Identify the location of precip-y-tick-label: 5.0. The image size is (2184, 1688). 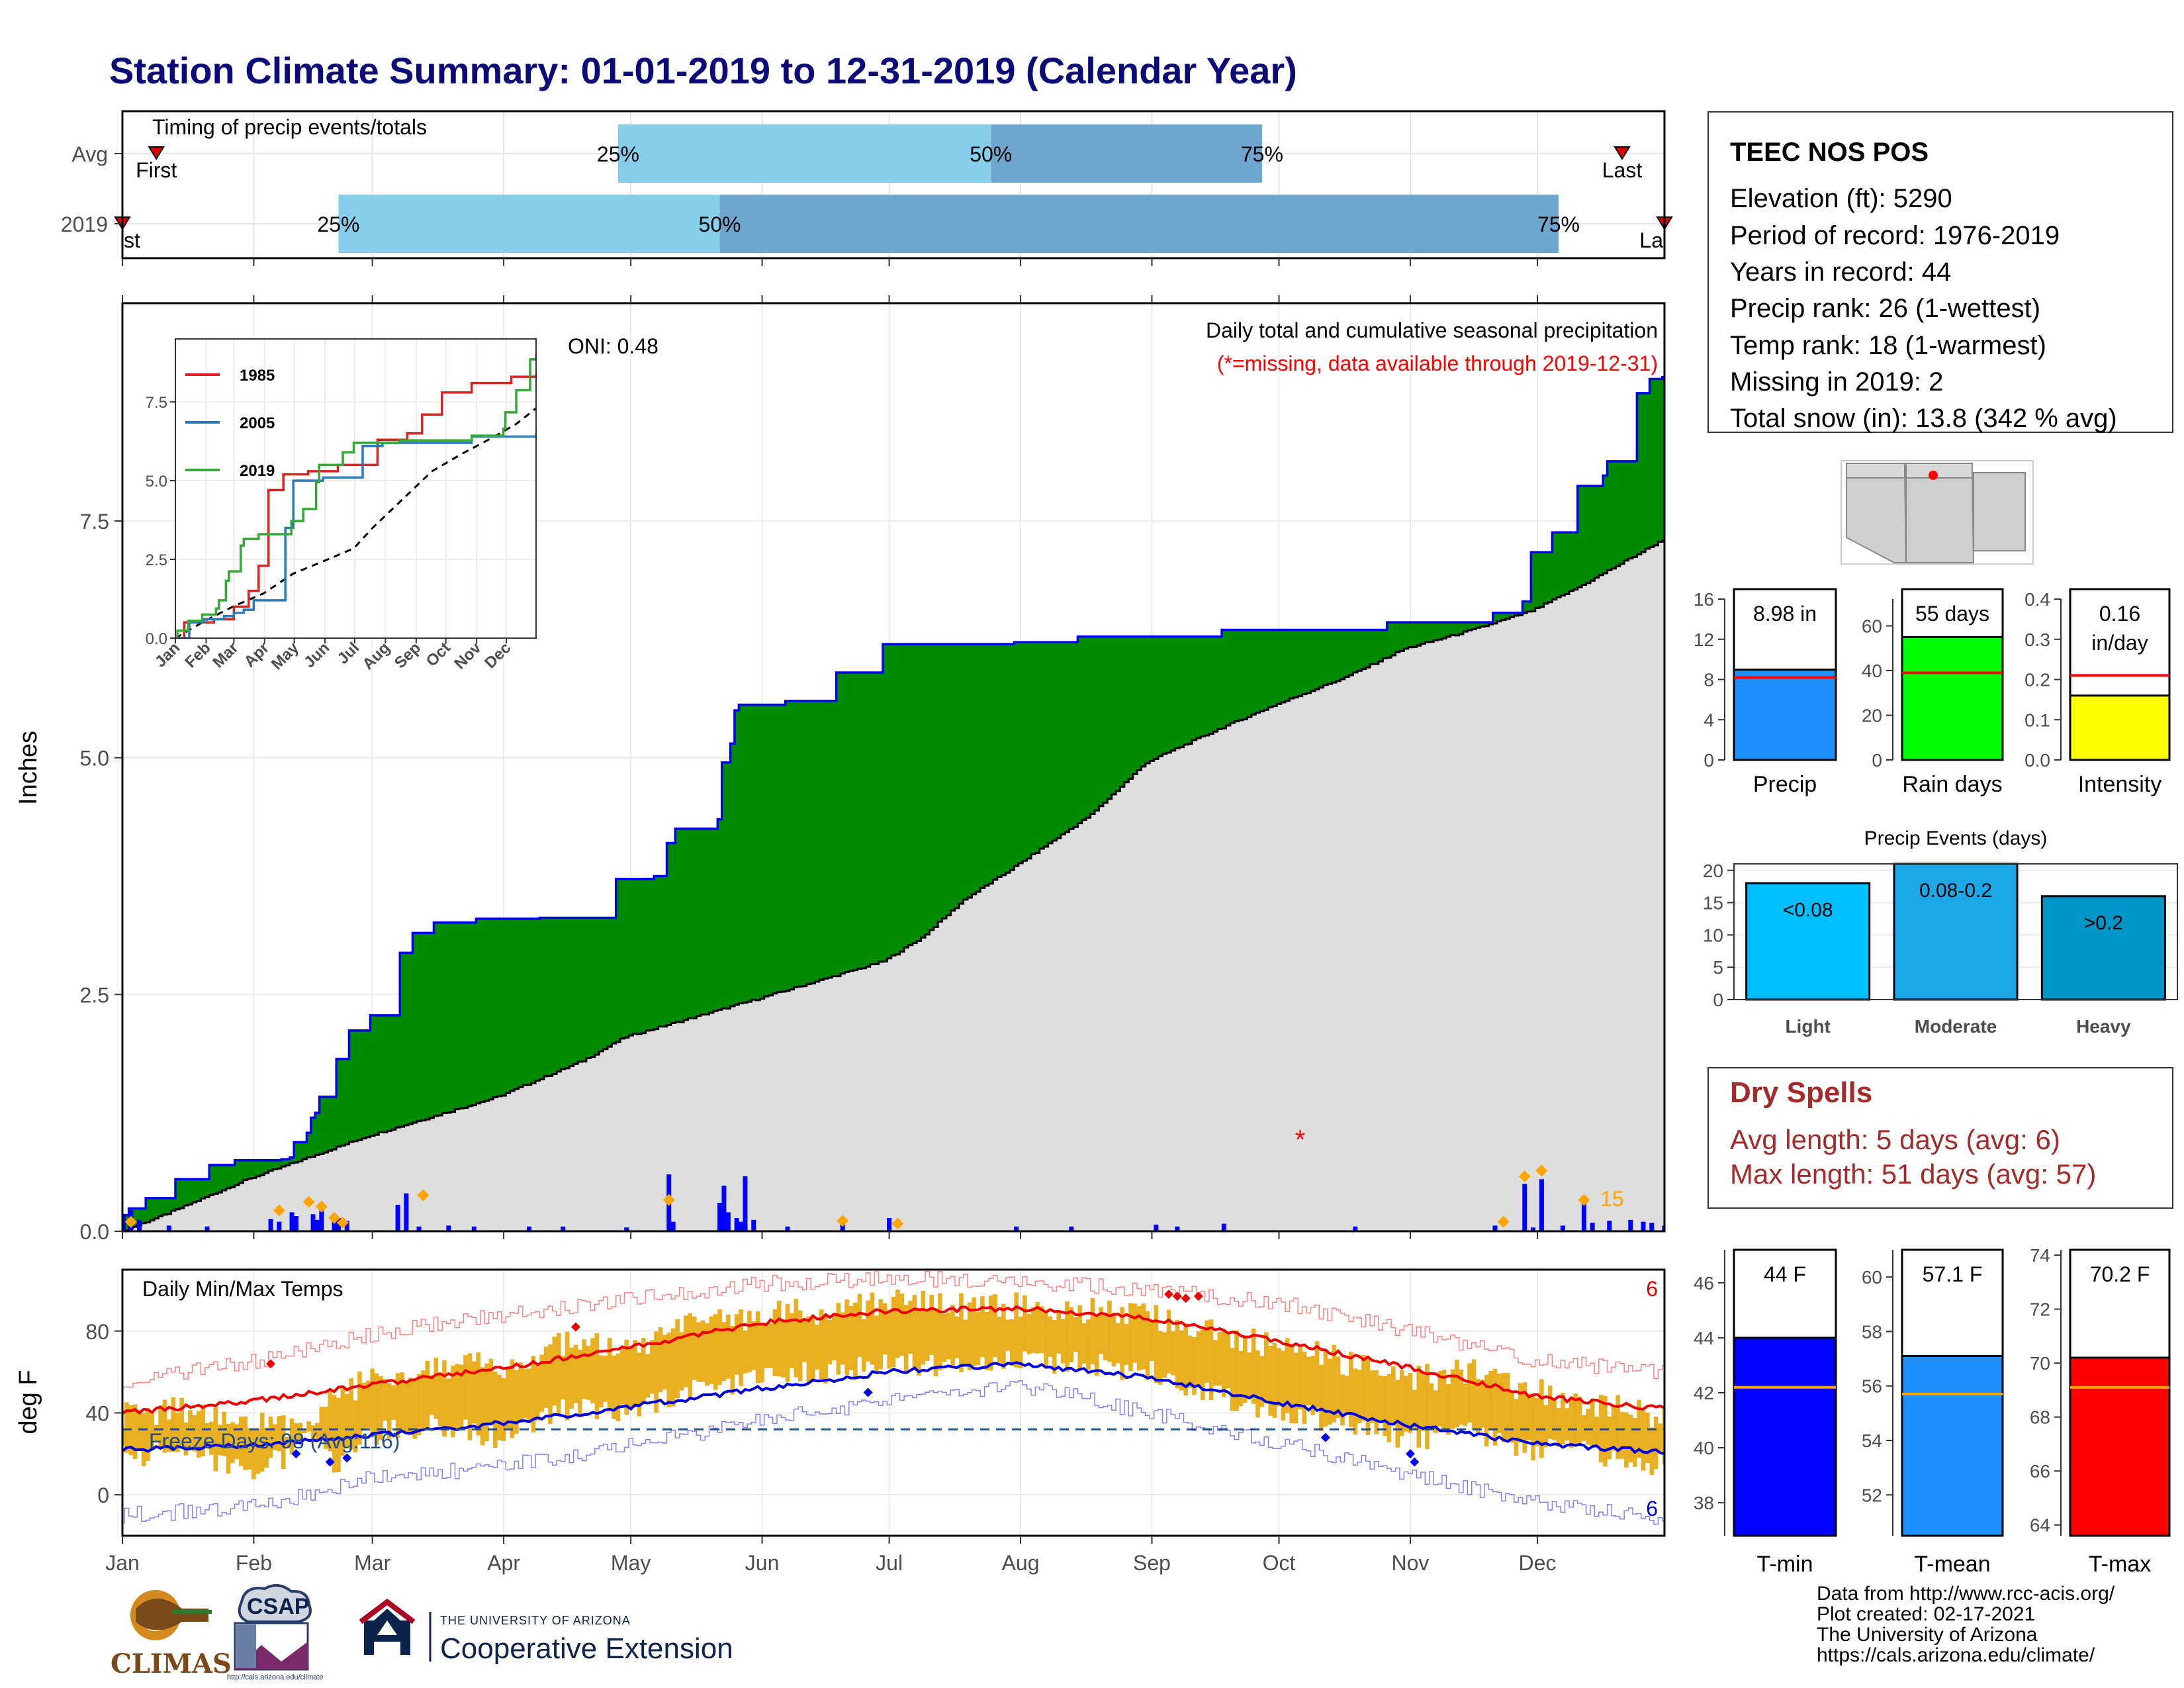
(95, 759).